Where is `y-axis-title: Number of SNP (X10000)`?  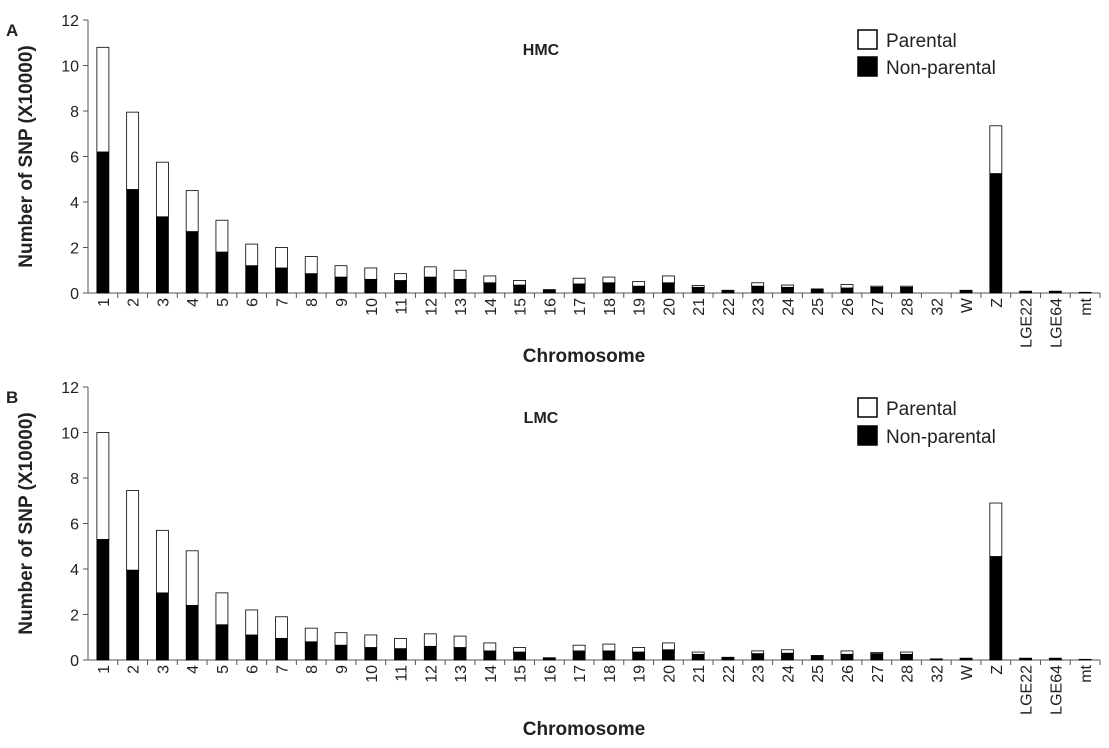
y-axis-title: Number of SNP (X10000) is located at coordinates (26, 156).